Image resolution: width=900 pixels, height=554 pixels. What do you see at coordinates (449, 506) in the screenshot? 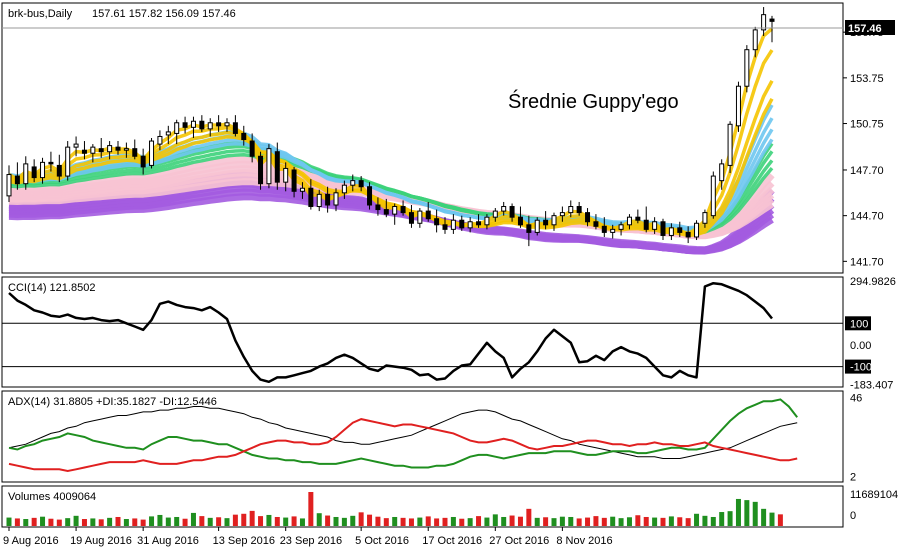
I see `volume-pane: 11689104 0 Volumes 4009064` at bounding box center [449, 506].